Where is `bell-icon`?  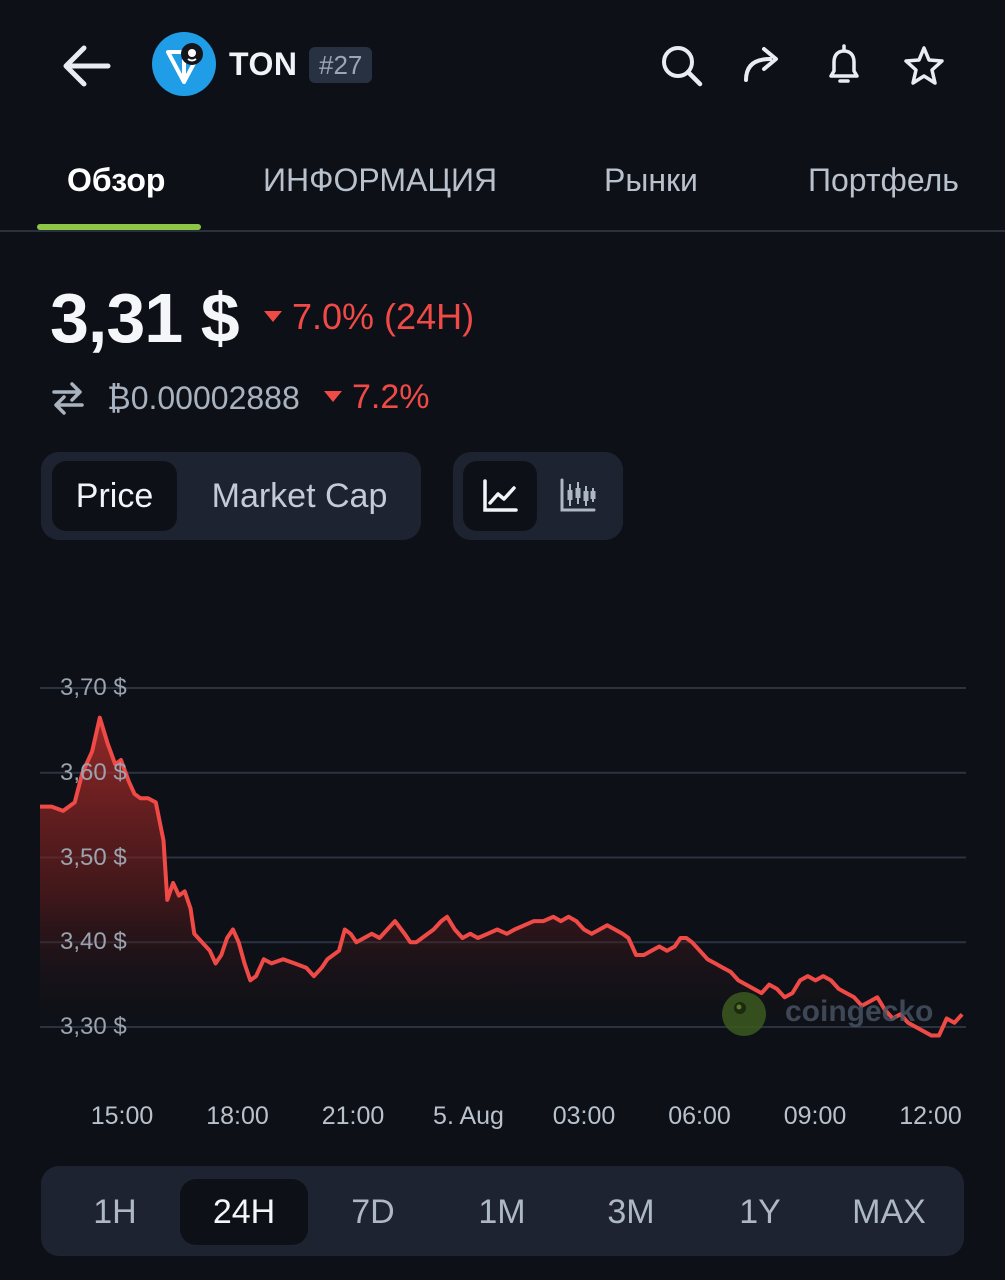
bell-icon is located at coordinates (844, 65).